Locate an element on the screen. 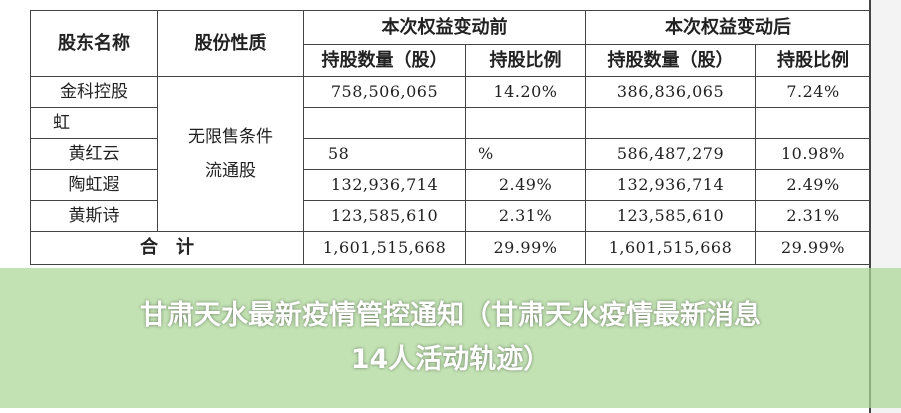  cell-before-shares is located at coordinates (384, 123).